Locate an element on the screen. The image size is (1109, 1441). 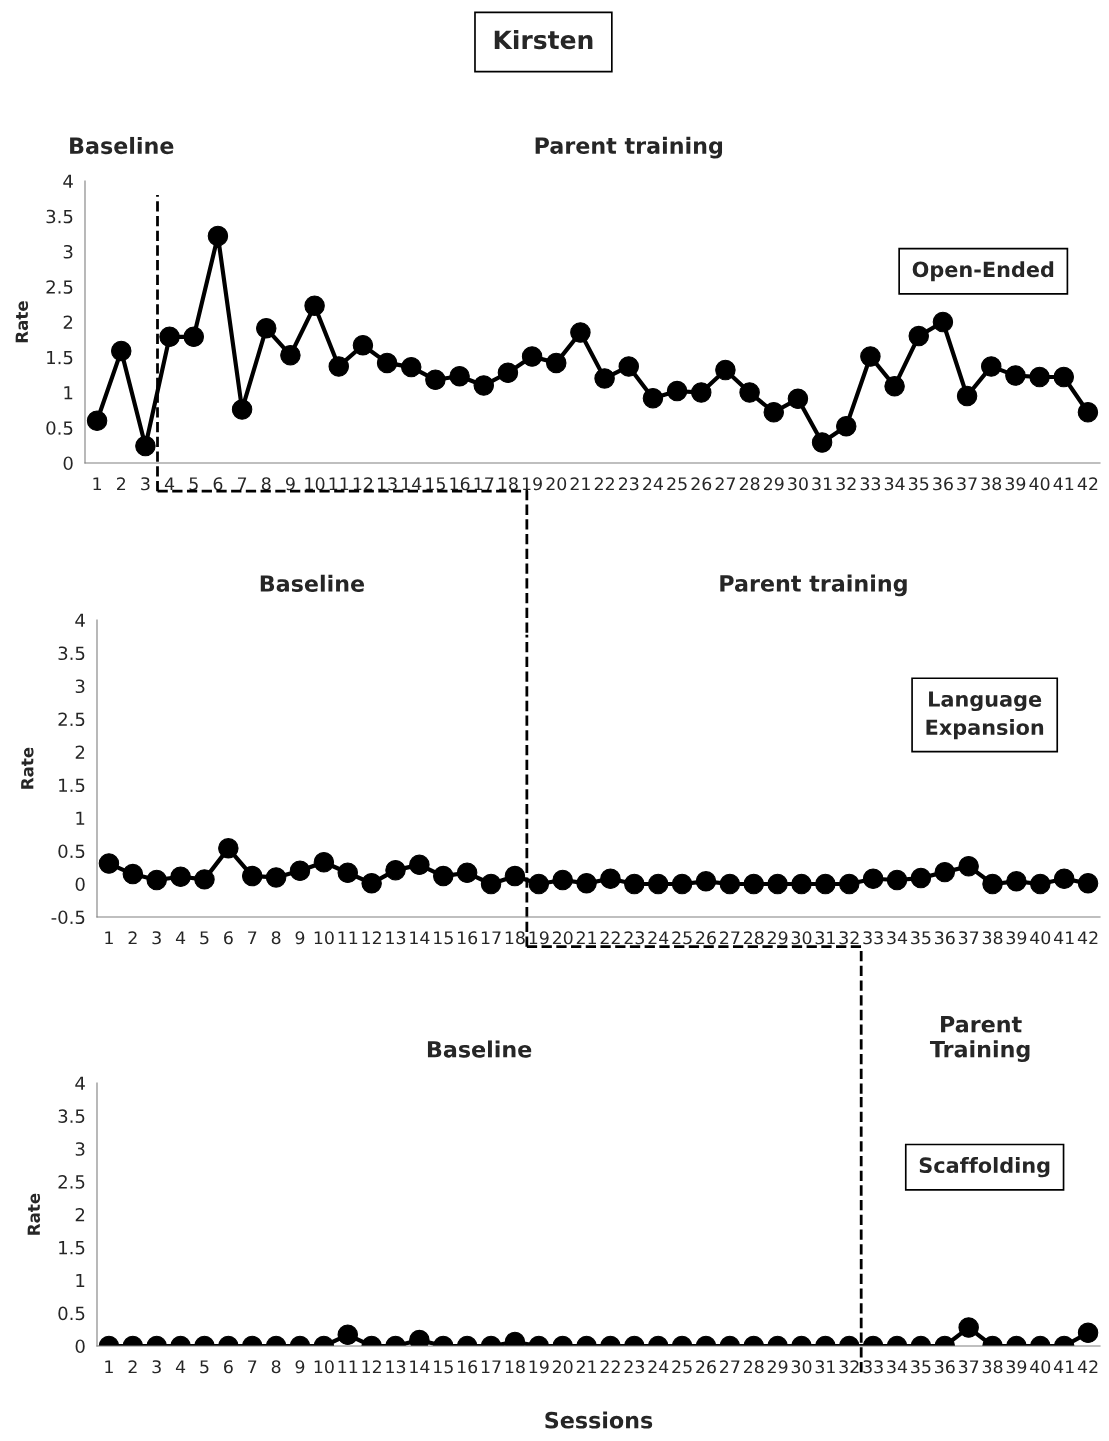
annotation: Open-Ended is located at coordinates (983, 271).